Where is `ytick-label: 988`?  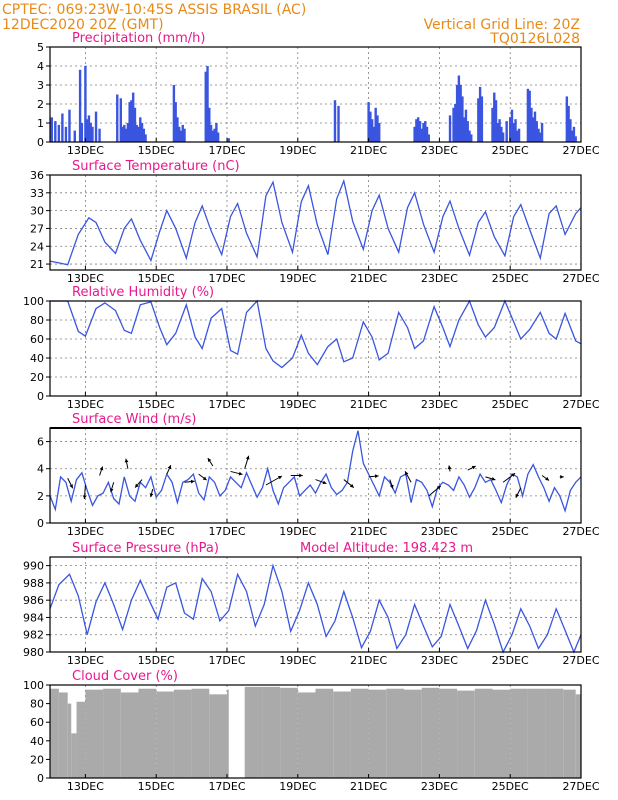 ytick-label: 988 is located at coordinates (33, 583).